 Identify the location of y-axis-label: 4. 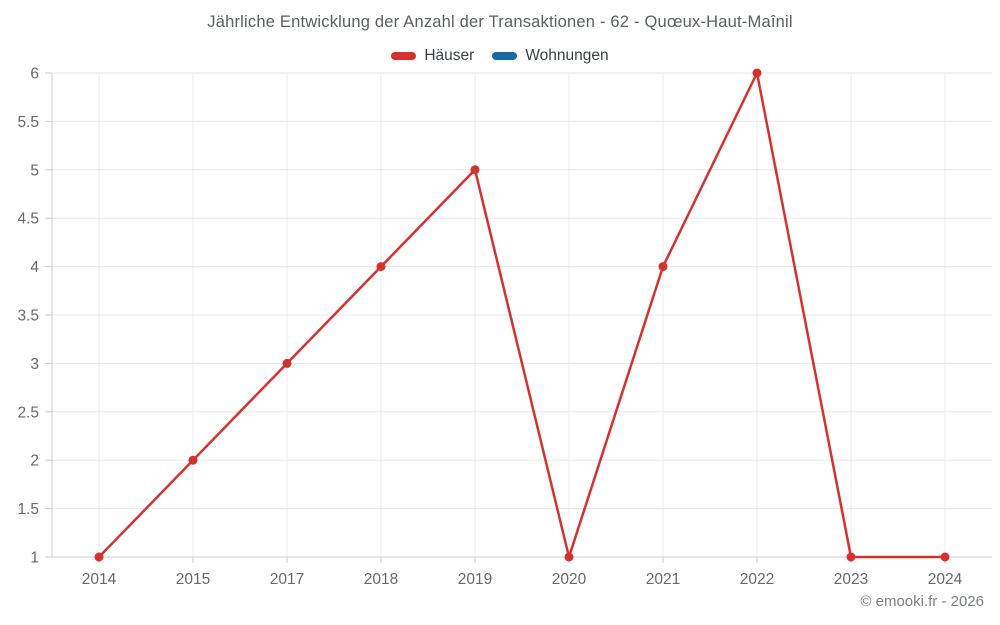
(34, 267).